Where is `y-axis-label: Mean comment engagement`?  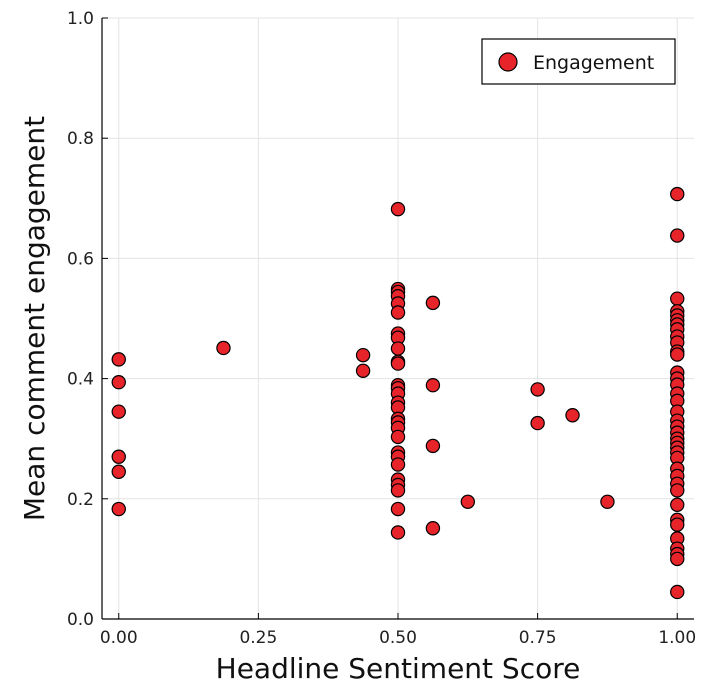
y-axis-label: Mean comment engagement is located at coordinates (34, 318).